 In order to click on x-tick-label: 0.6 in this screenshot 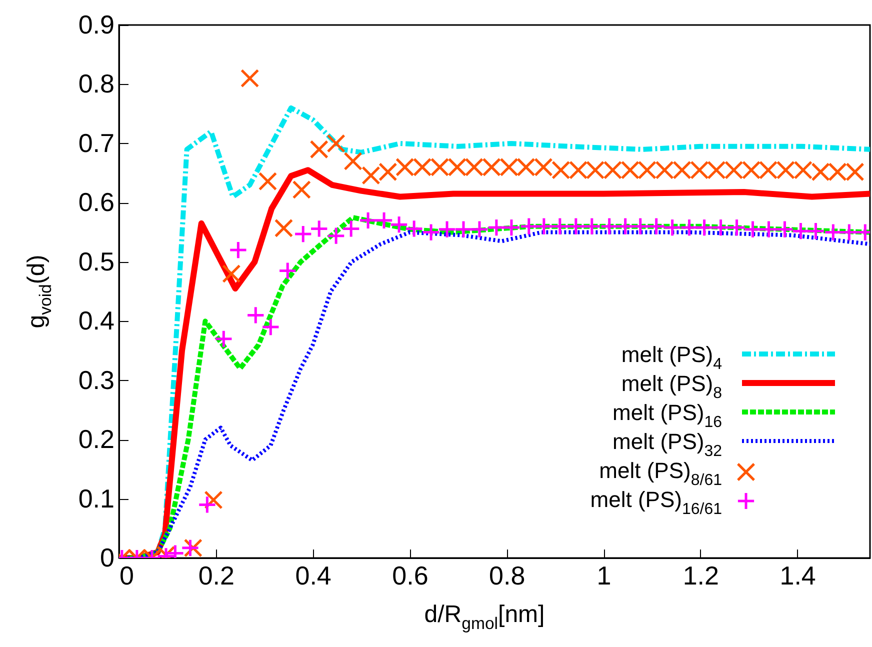, I will do `click(410, 575)`.